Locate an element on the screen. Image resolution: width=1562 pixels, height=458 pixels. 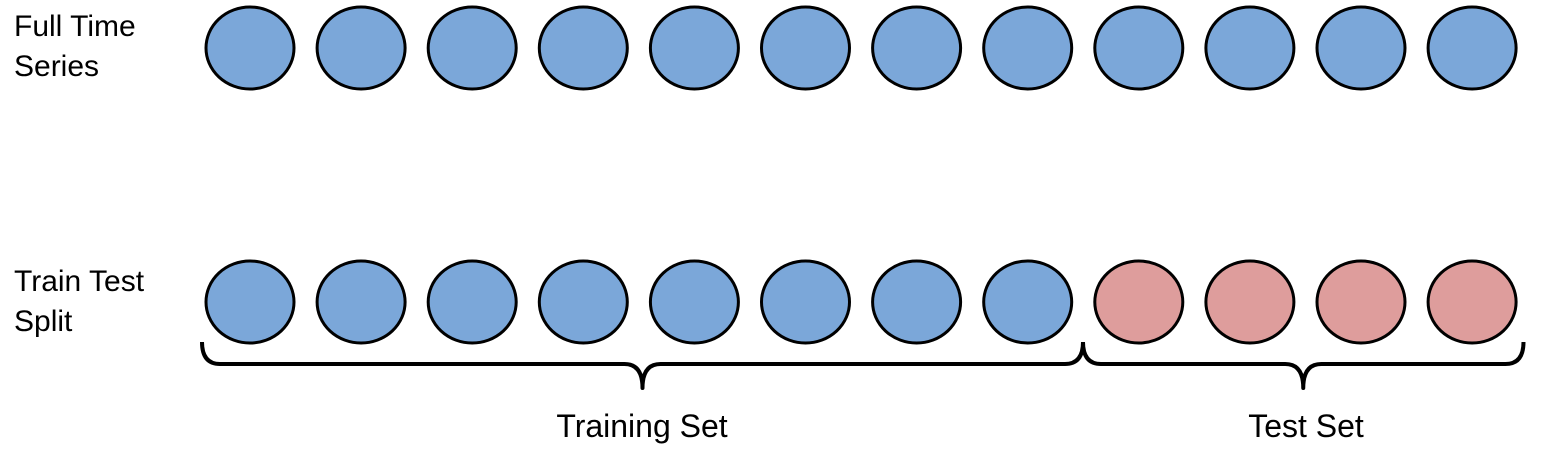
test-set-brace is located at coordinates (1303, 365).